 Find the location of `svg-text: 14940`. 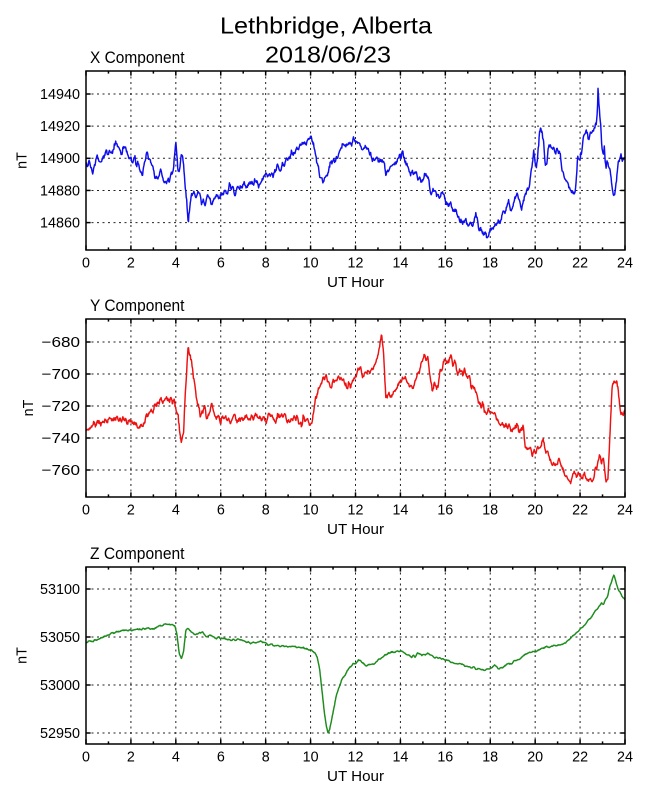

svg-text: 14940 is located at coordinates (60, 95).